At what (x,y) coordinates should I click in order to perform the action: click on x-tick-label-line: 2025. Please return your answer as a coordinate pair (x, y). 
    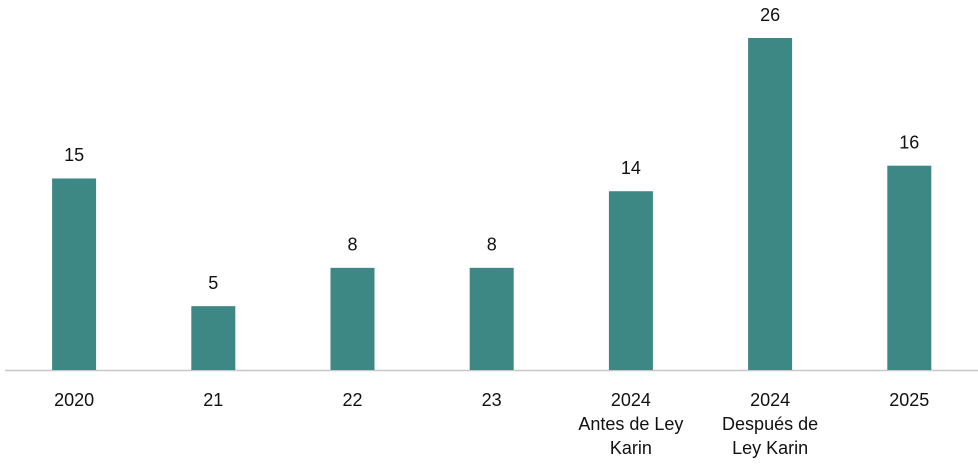
    Looking at the image, I should click on (909, 400).